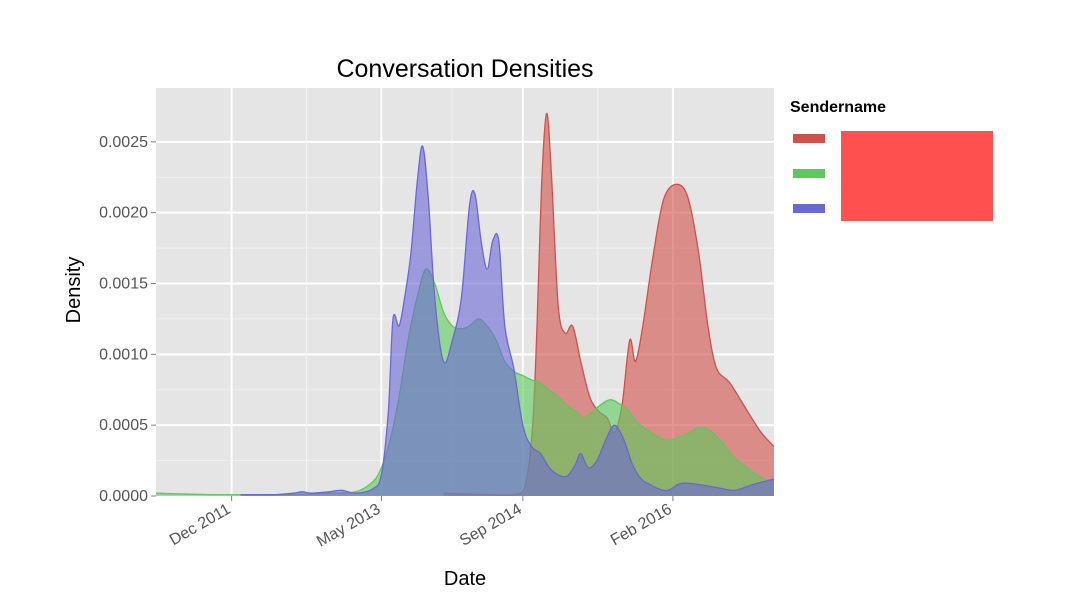  What do you see at coordinates (465, 579) in the screenshot?
I see `x-axis-title: Date` at bounding box center [465, 579].